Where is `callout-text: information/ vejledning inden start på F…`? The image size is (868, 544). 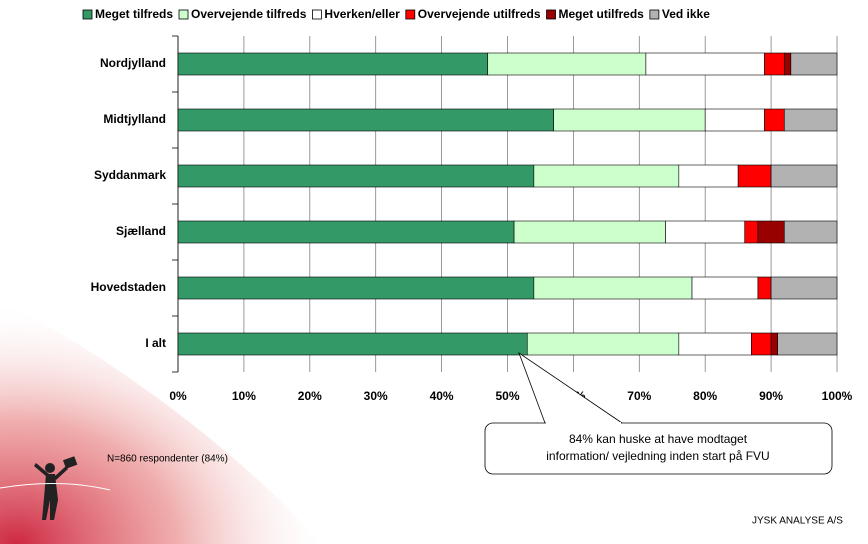
callout-text: information/ vejledning inden start på F… is located at coordinates (657, 456).